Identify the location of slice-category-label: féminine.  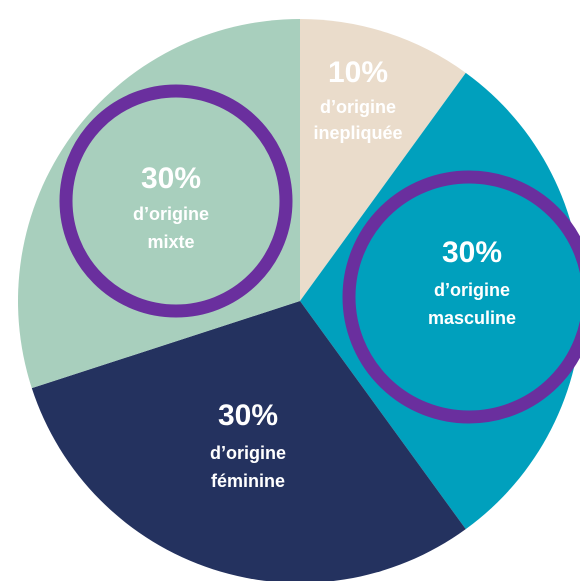
(248, 481).